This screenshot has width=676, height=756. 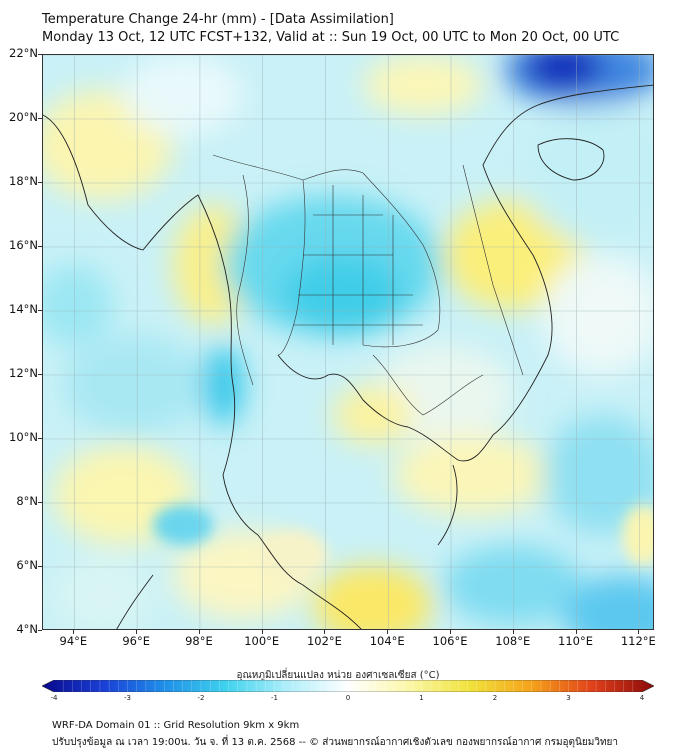 I want to click on lat-label: 12°N, so click(x=23, y=373).